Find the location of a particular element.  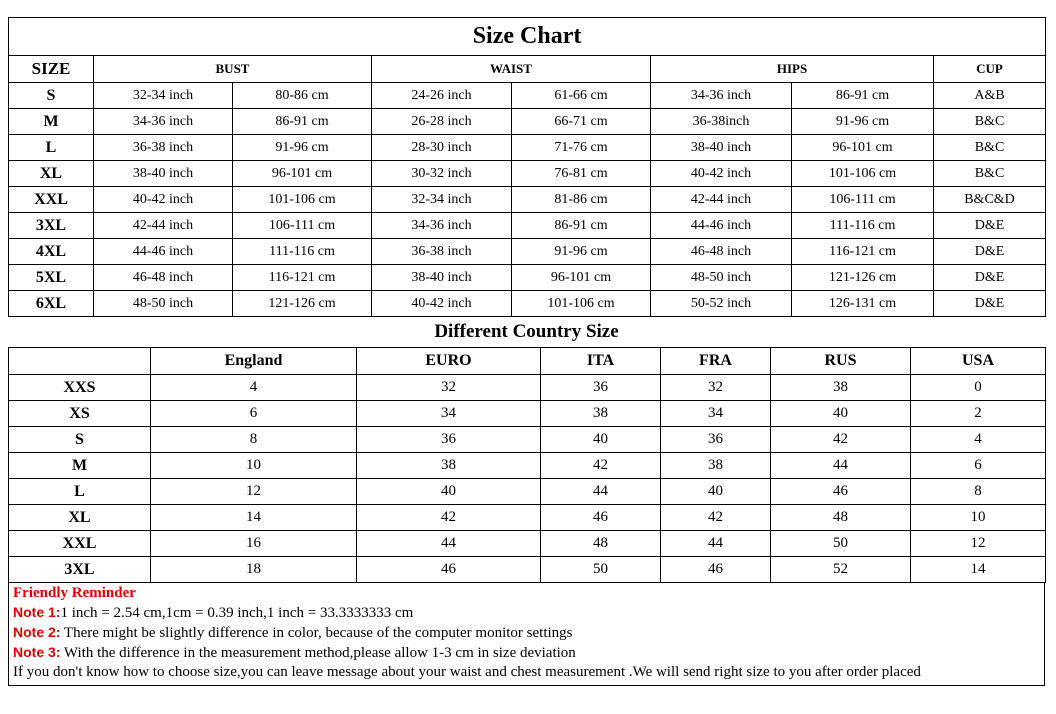

size-value-cell: 0 is located at coordinates (978, 387).